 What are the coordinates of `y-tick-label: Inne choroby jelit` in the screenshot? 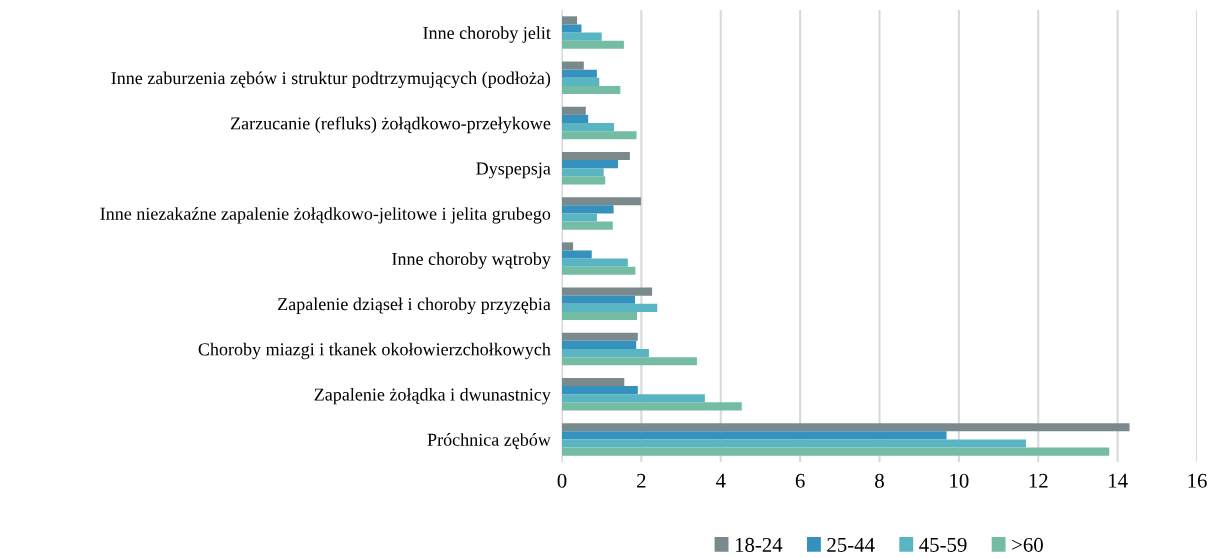 It's located at (487, 34).